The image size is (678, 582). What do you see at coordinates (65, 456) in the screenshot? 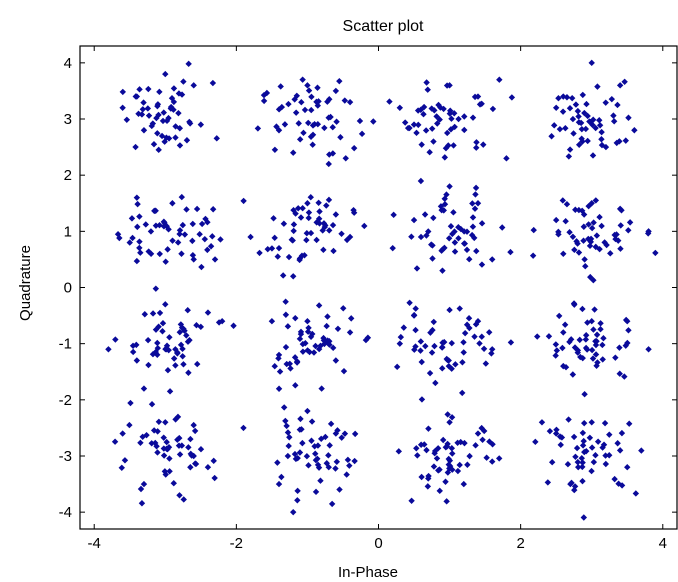
I see `y-tick-label: -3` at bounding box center [65, 456].